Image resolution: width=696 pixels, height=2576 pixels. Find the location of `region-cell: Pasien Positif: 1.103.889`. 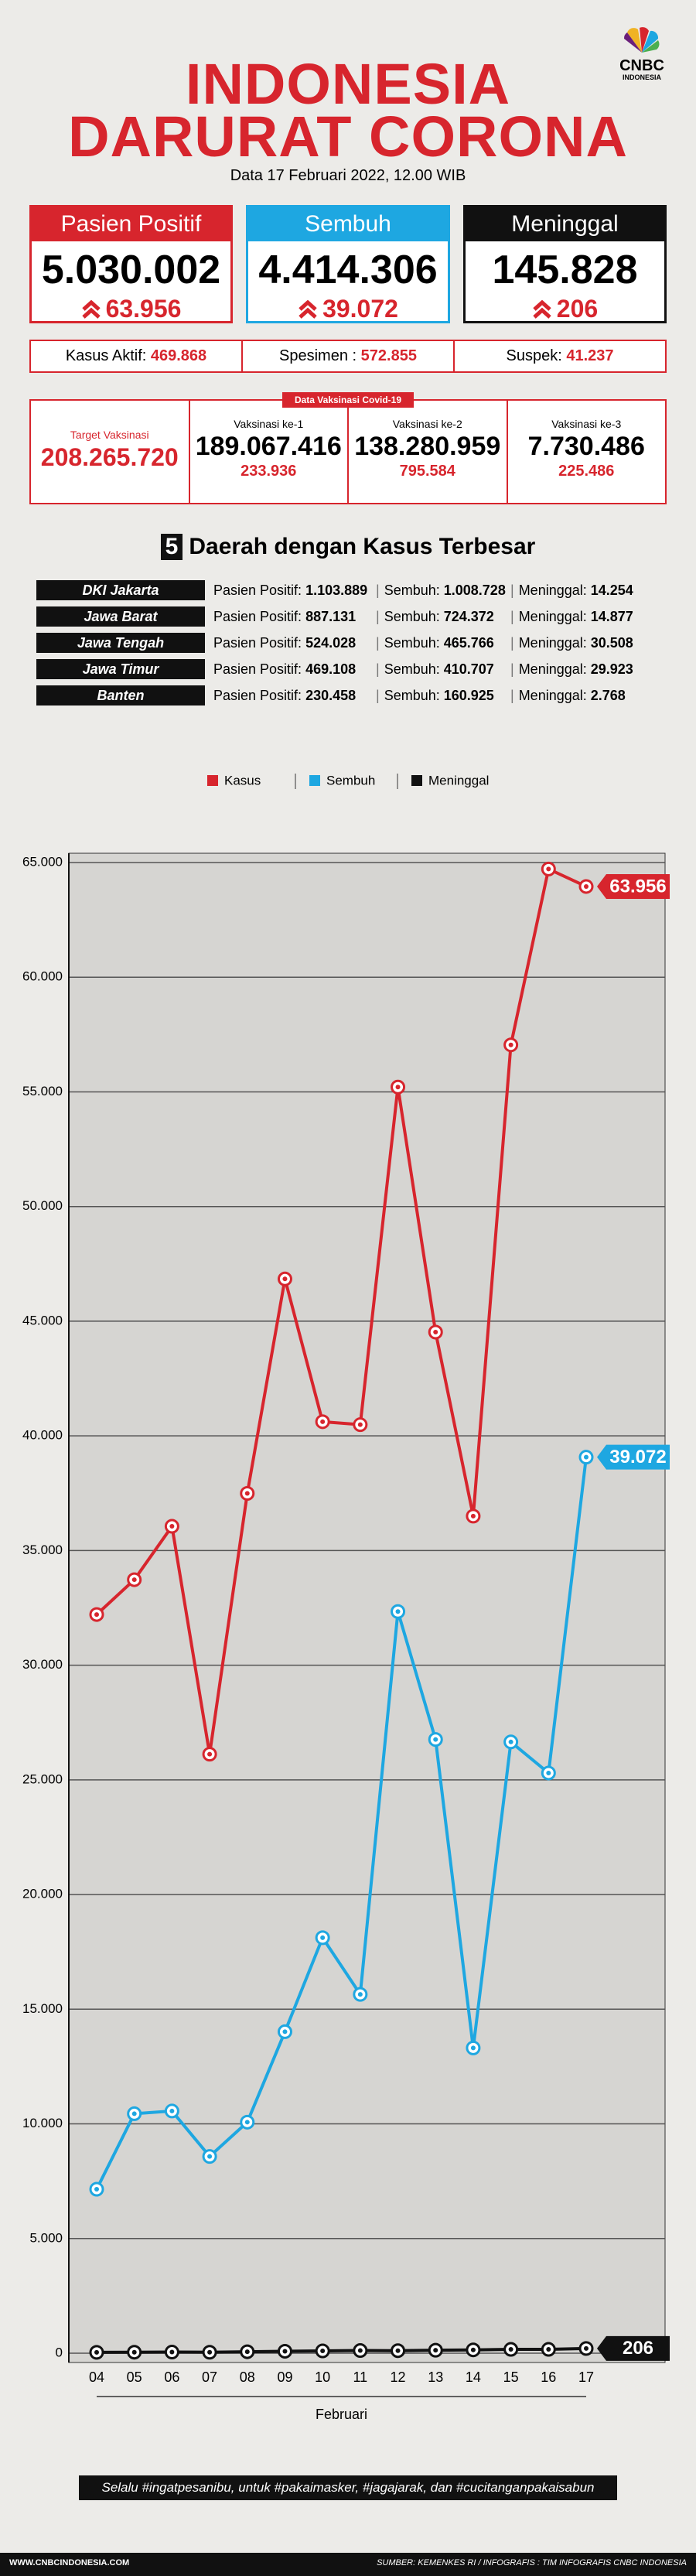

region-cell: Pasien Positif: 1.103.889 is located at coordinates (290, 590).